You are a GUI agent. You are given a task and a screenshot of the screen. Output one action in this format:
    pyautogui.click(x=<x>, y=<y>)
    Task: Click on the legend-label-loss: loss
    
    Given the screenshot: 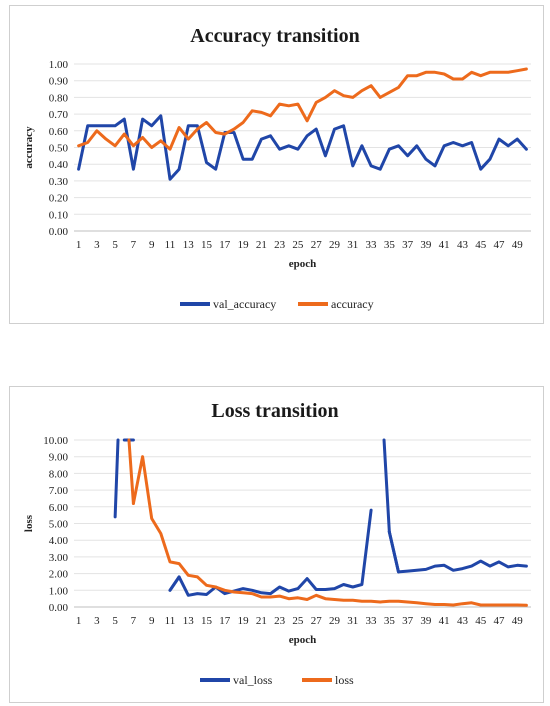 What is the action you would take?
    pyautogui.click(x=344, y=680)
    